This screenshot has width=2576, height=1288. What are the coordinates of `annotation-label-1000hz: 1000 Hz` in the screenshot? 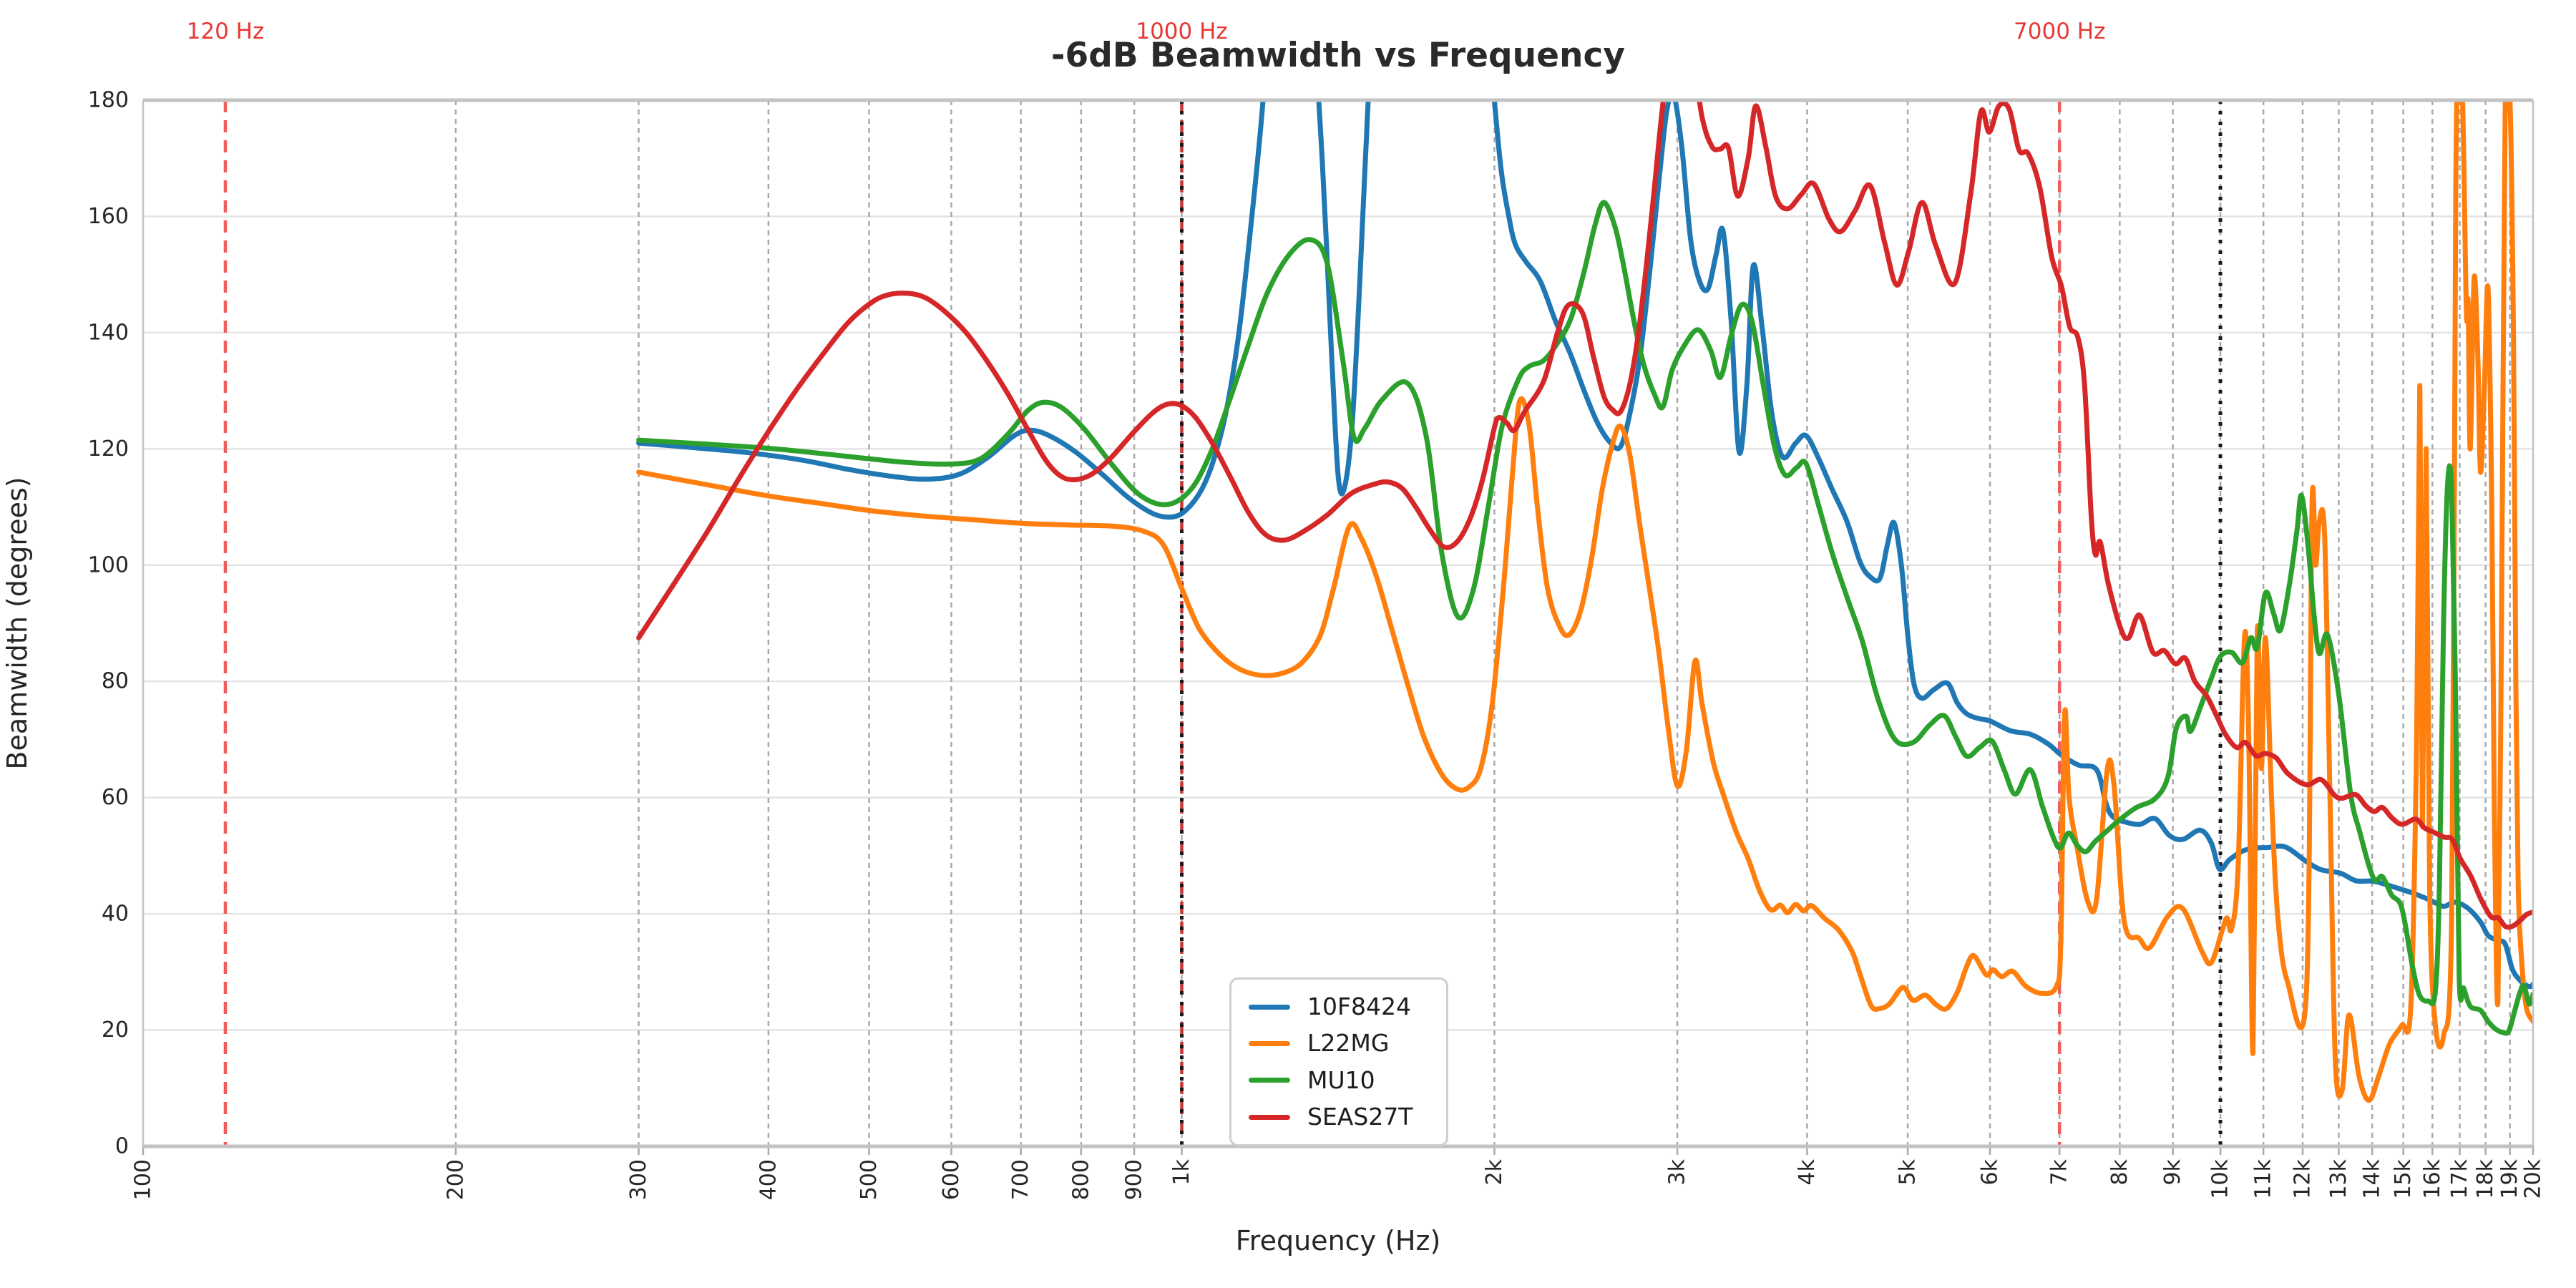 It's located at (1181, 31).